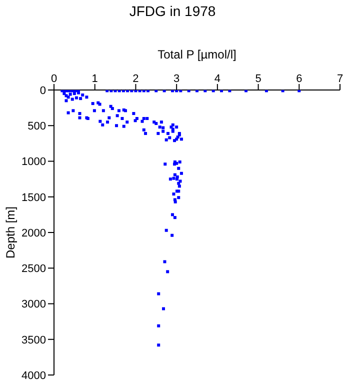 The height and width of the screenshot is (384, 345). Describe the element at coordinates (135, 79) in the screenshot. I see `x-tick-label: 2` at that location.